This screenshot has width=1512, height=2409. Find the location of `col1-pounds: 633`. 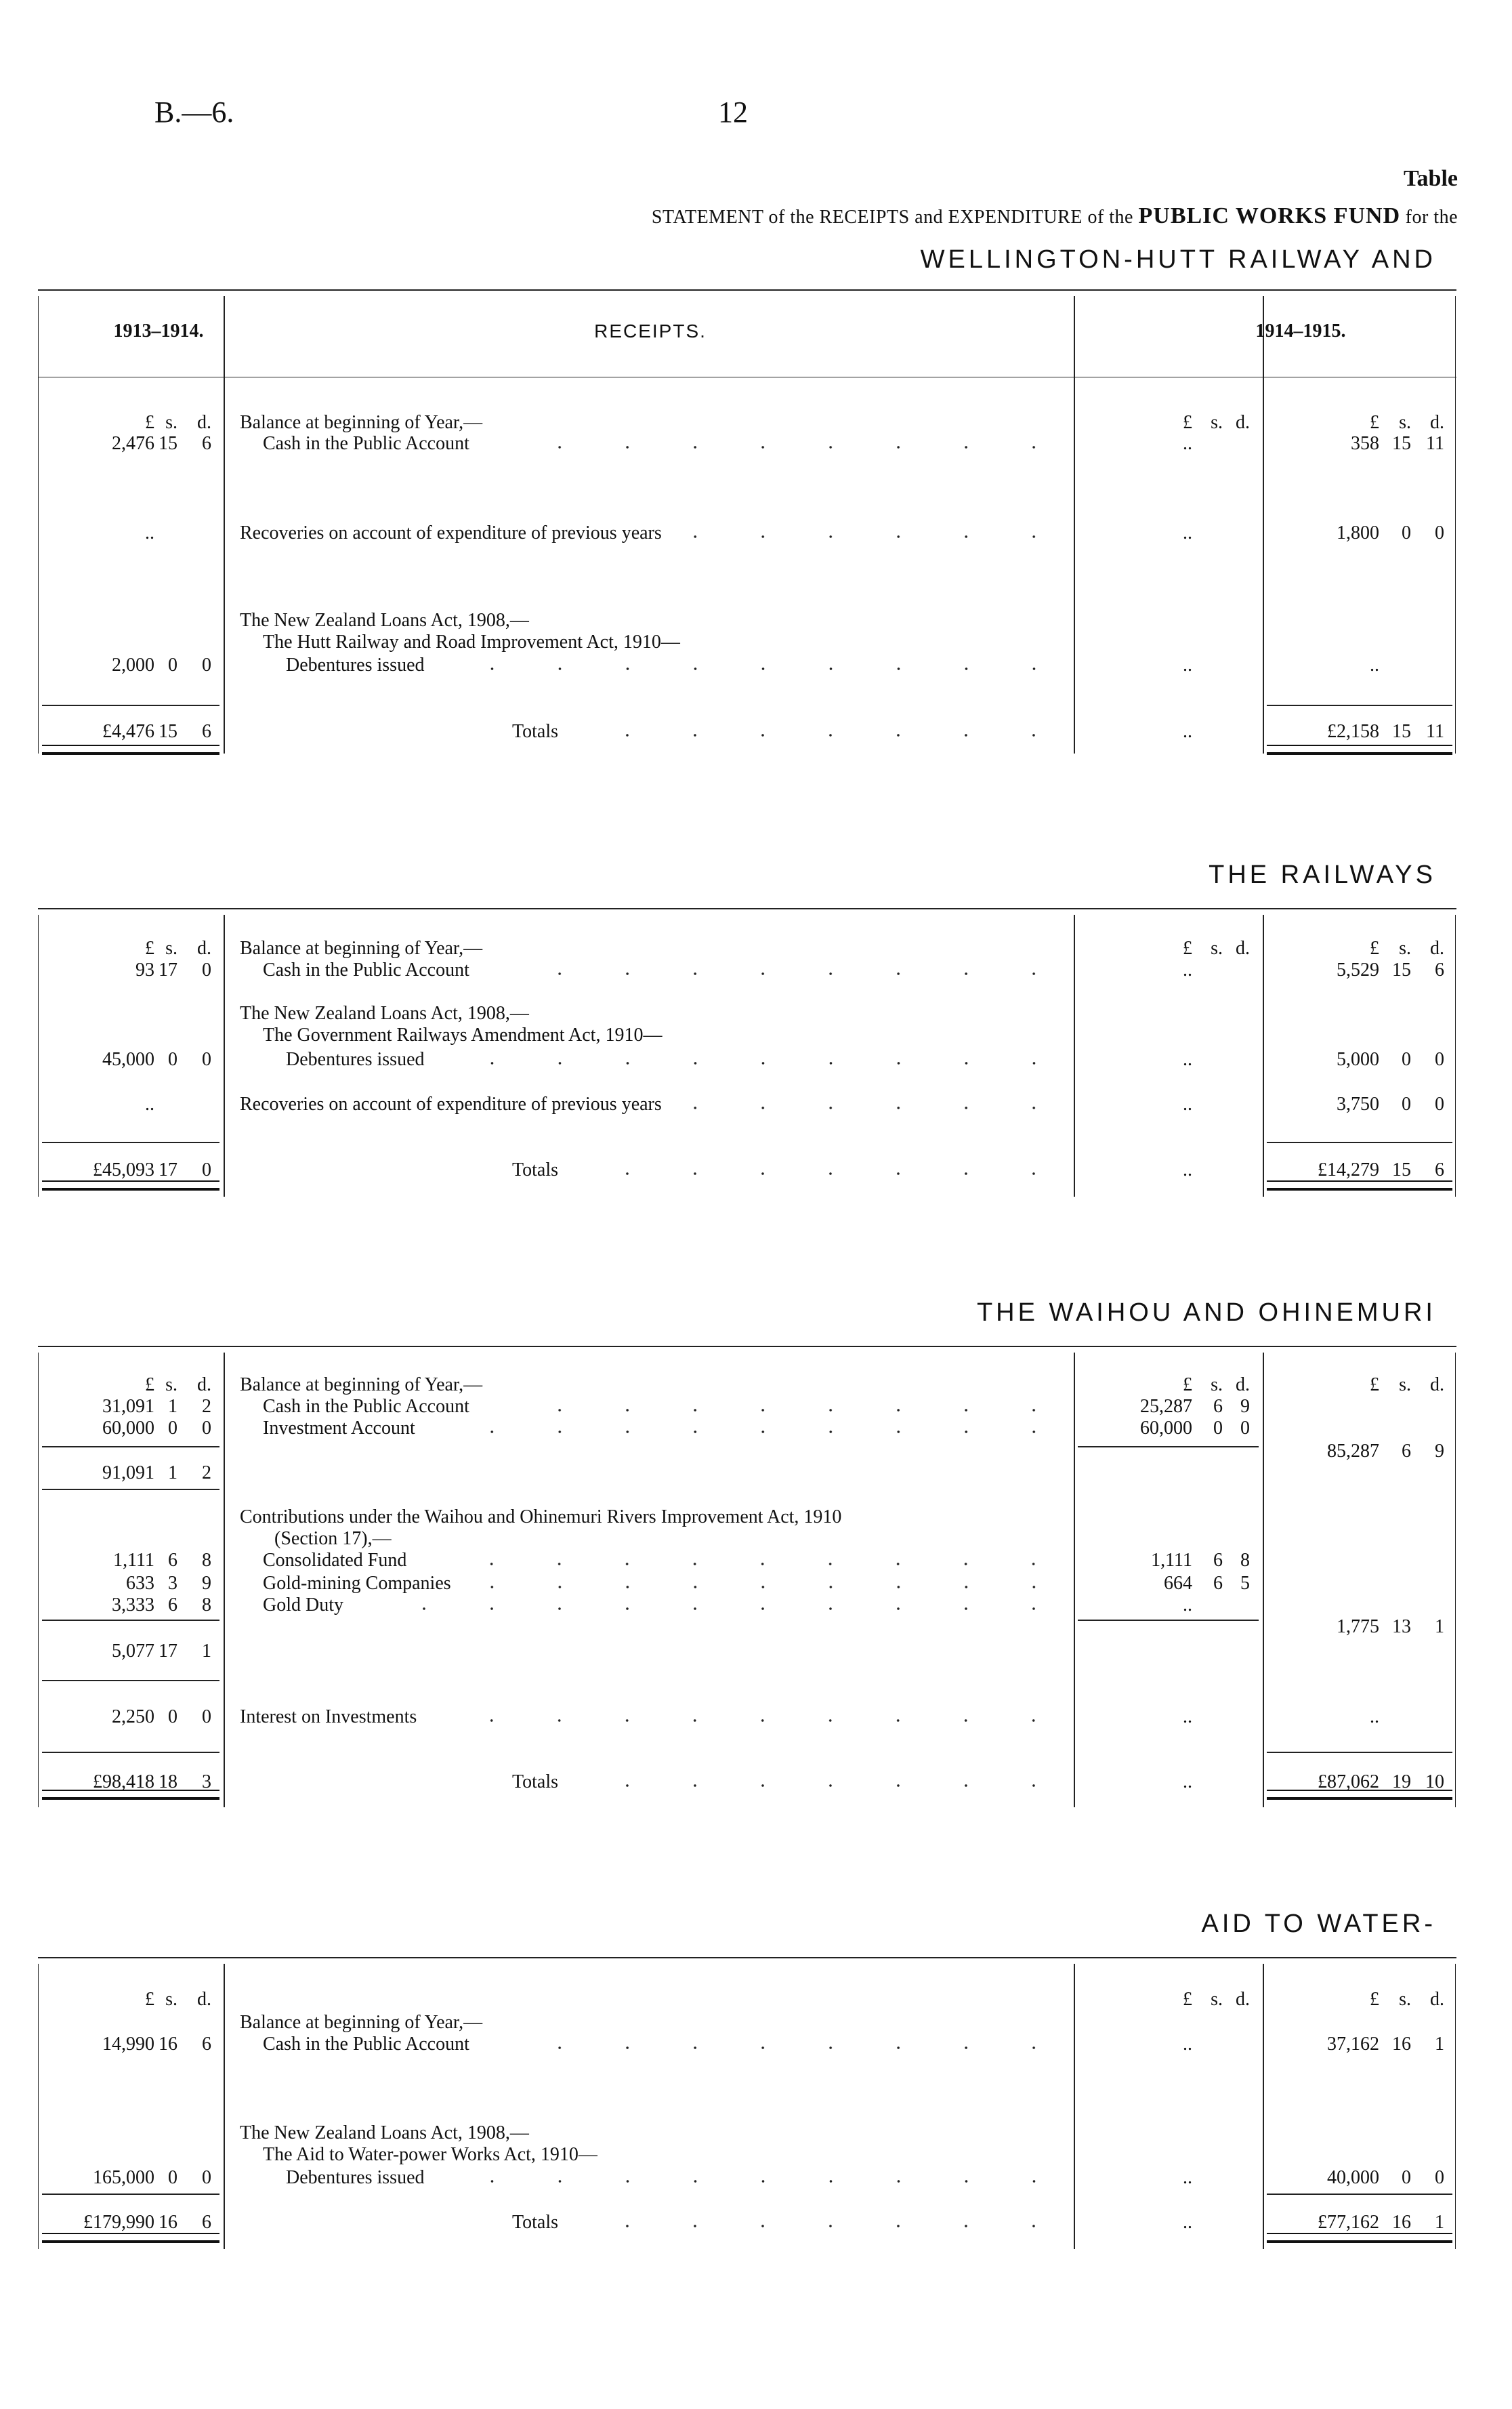

col1-pounds: 633 is located at coordinates (140, 1583).